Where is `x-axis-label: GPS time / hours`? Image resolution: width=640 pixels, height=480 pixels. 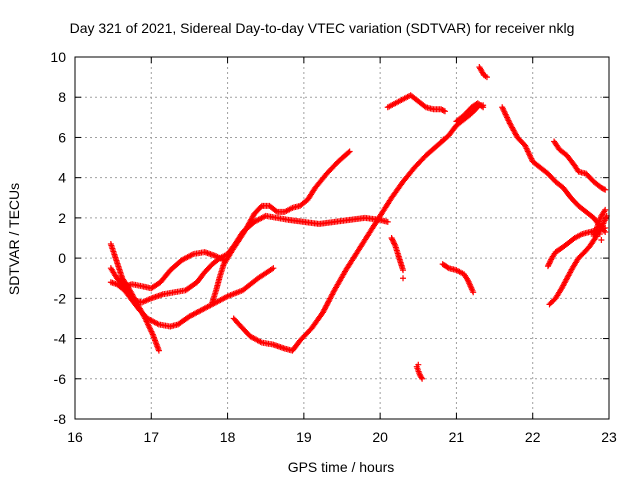 x-axis-label: GPS time / hours is located at coordinates (341, 467).